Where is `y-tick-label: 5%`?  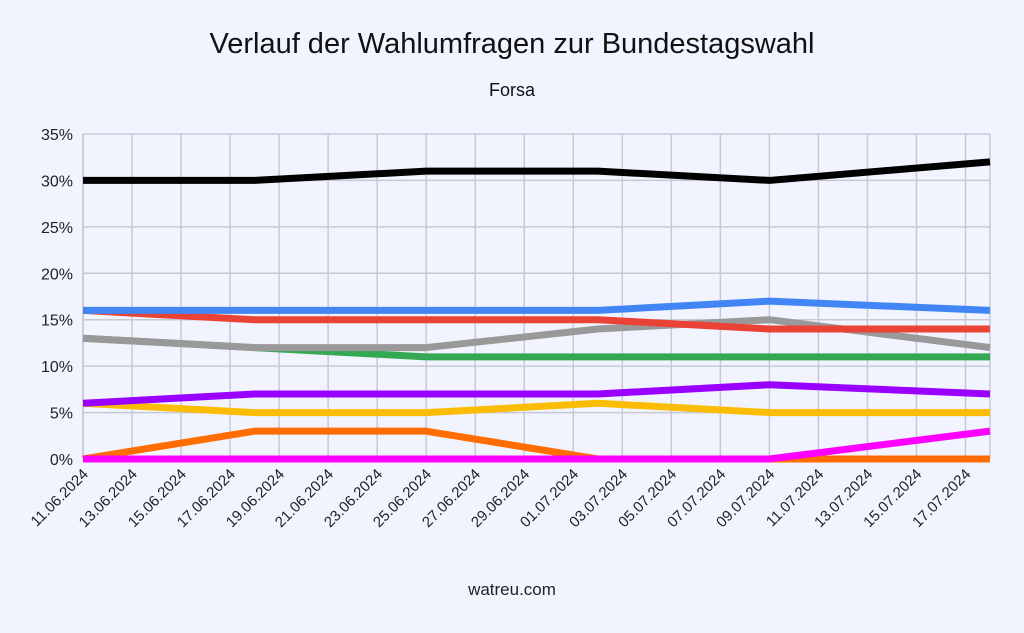 y-tick-label: 5% is located at coordinates (61, 414).